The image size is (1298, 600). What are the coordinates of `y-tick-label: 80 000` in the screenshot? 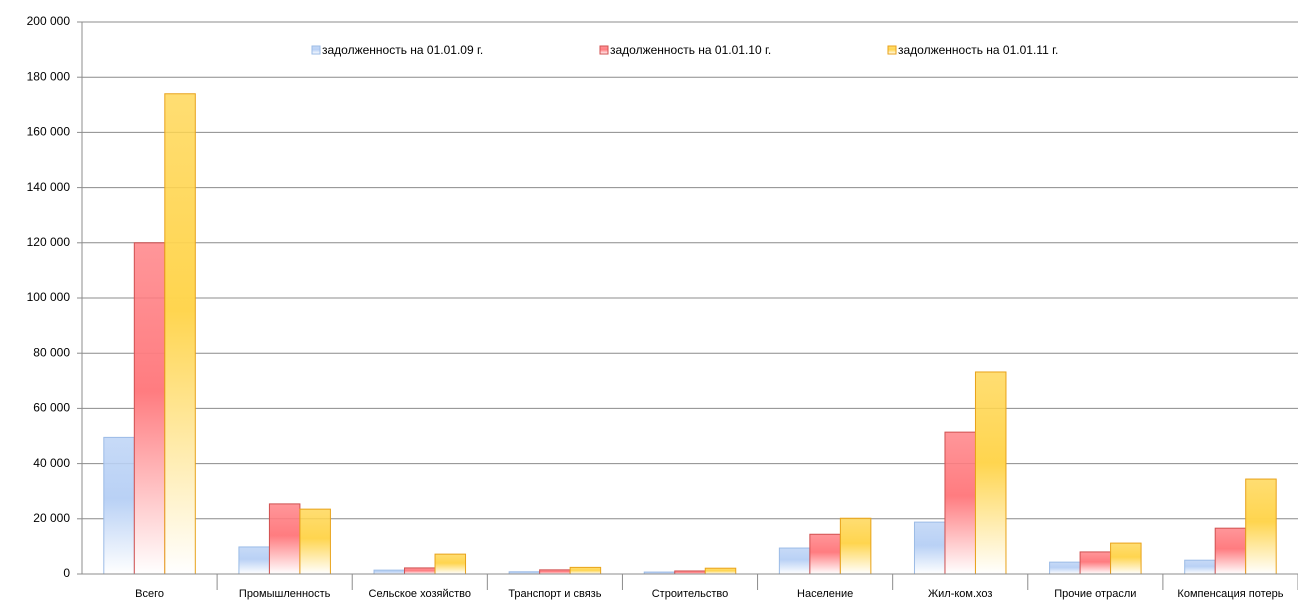 It's located at (51, 352).